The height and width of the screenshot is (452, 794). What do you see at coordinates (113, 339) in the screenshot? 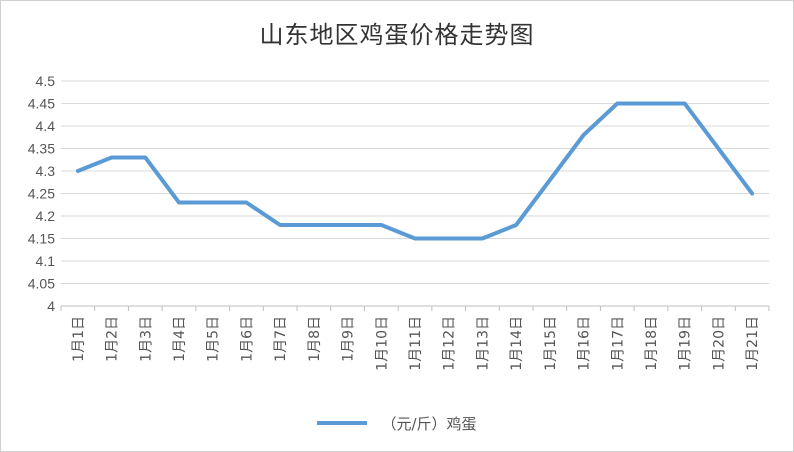
I see `x-tick-label: 1月2日` at bounding box center [113, 339].